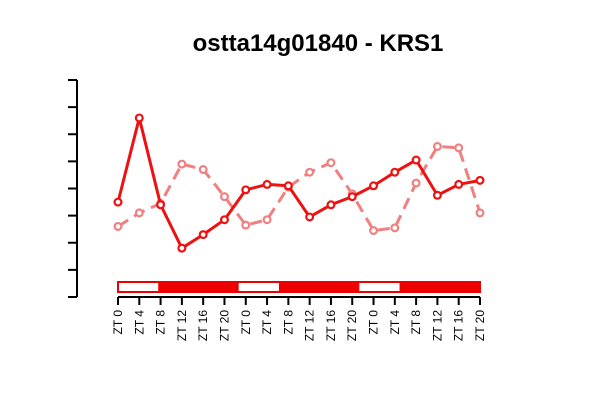 The width and height of the screenshot is (600, 400). What do you see at coordinates (416, 322) in the screenshot?
I see `x-tick-label-14: ZT 8` at bounding box center [416, 322].